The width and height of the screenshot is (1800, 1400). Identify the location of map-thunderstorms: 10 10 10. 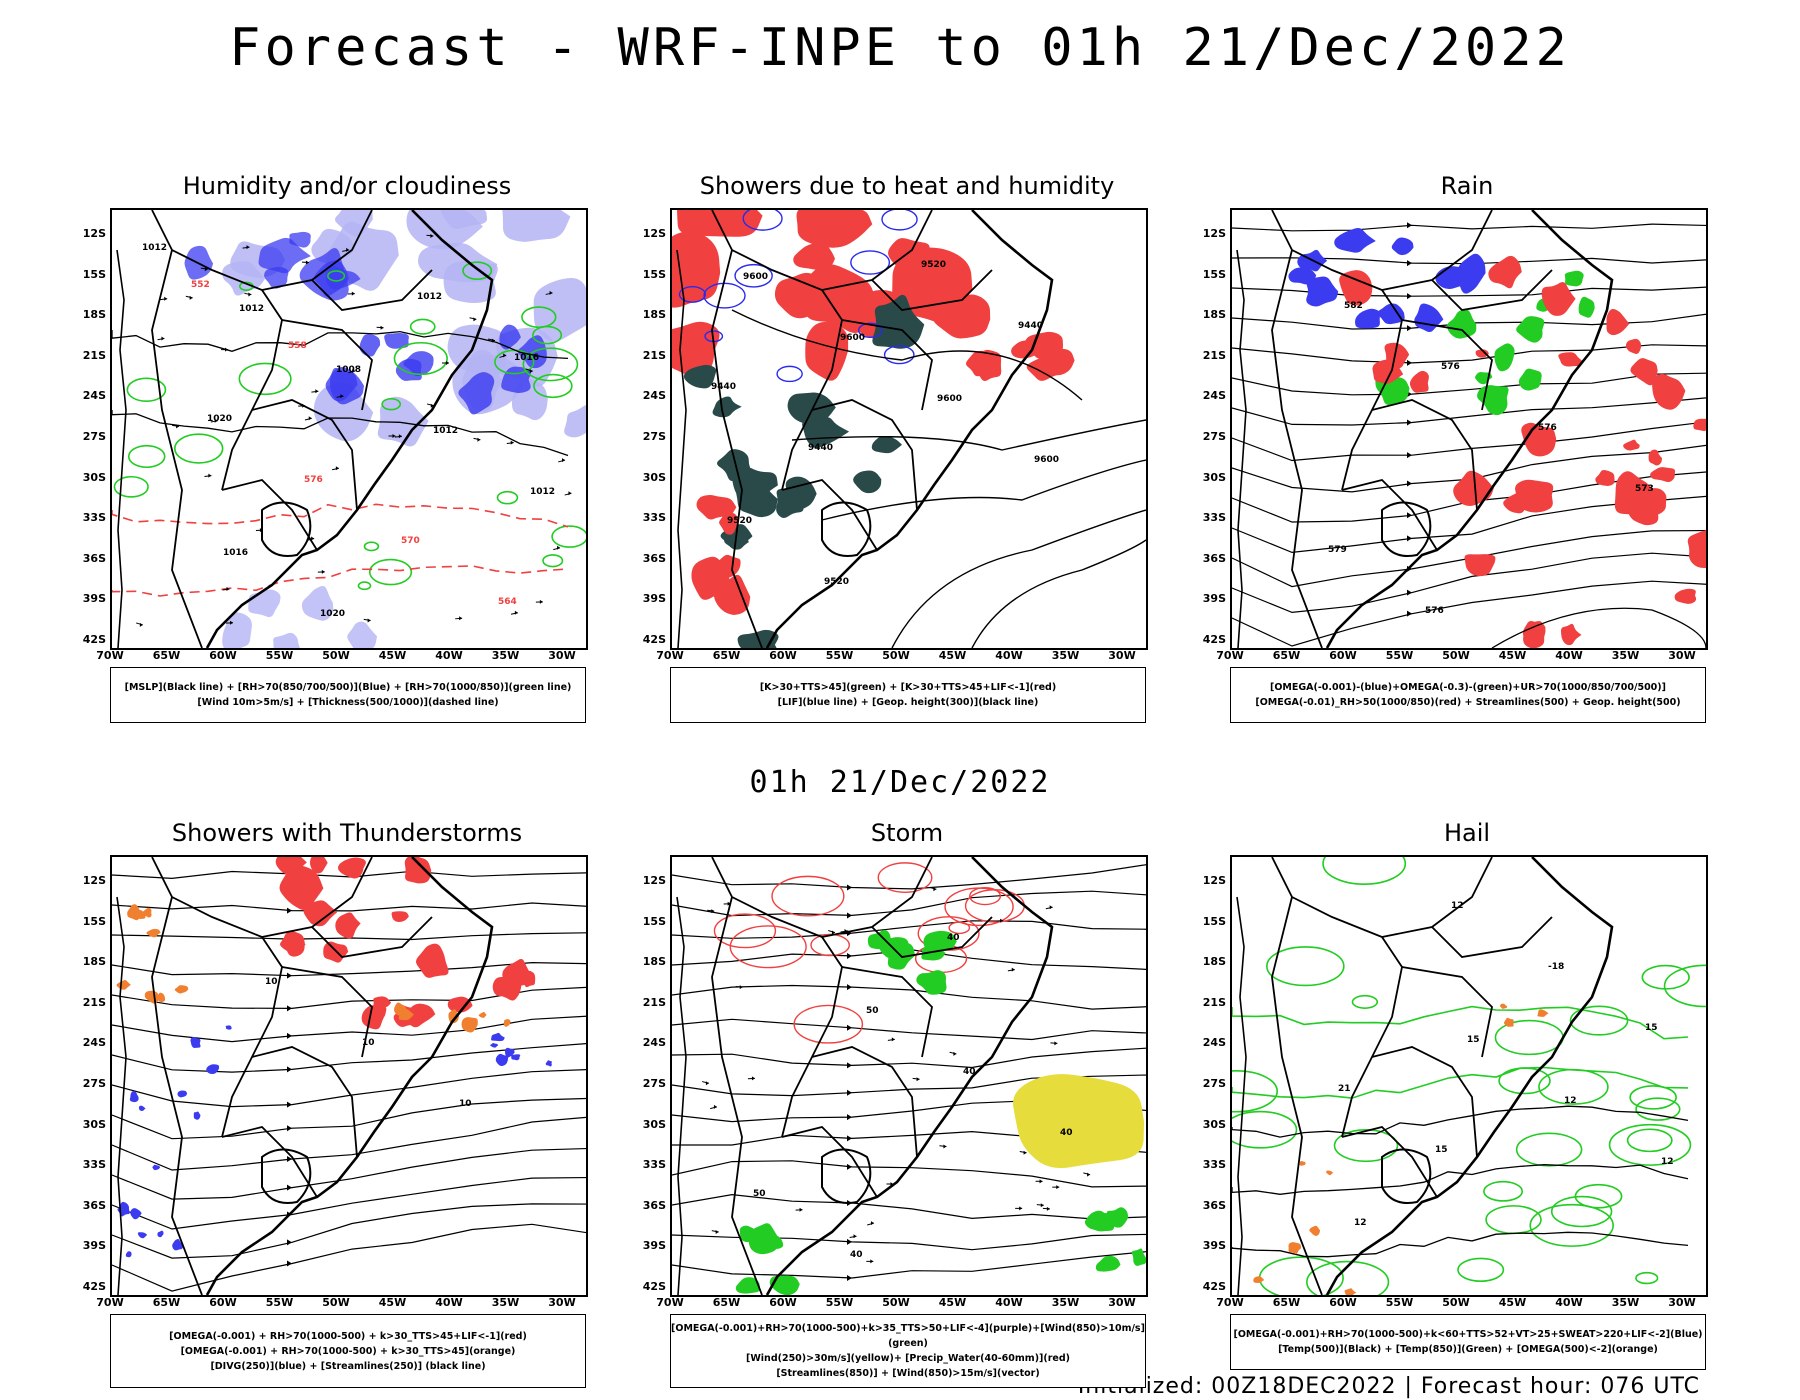
(349, 1076).